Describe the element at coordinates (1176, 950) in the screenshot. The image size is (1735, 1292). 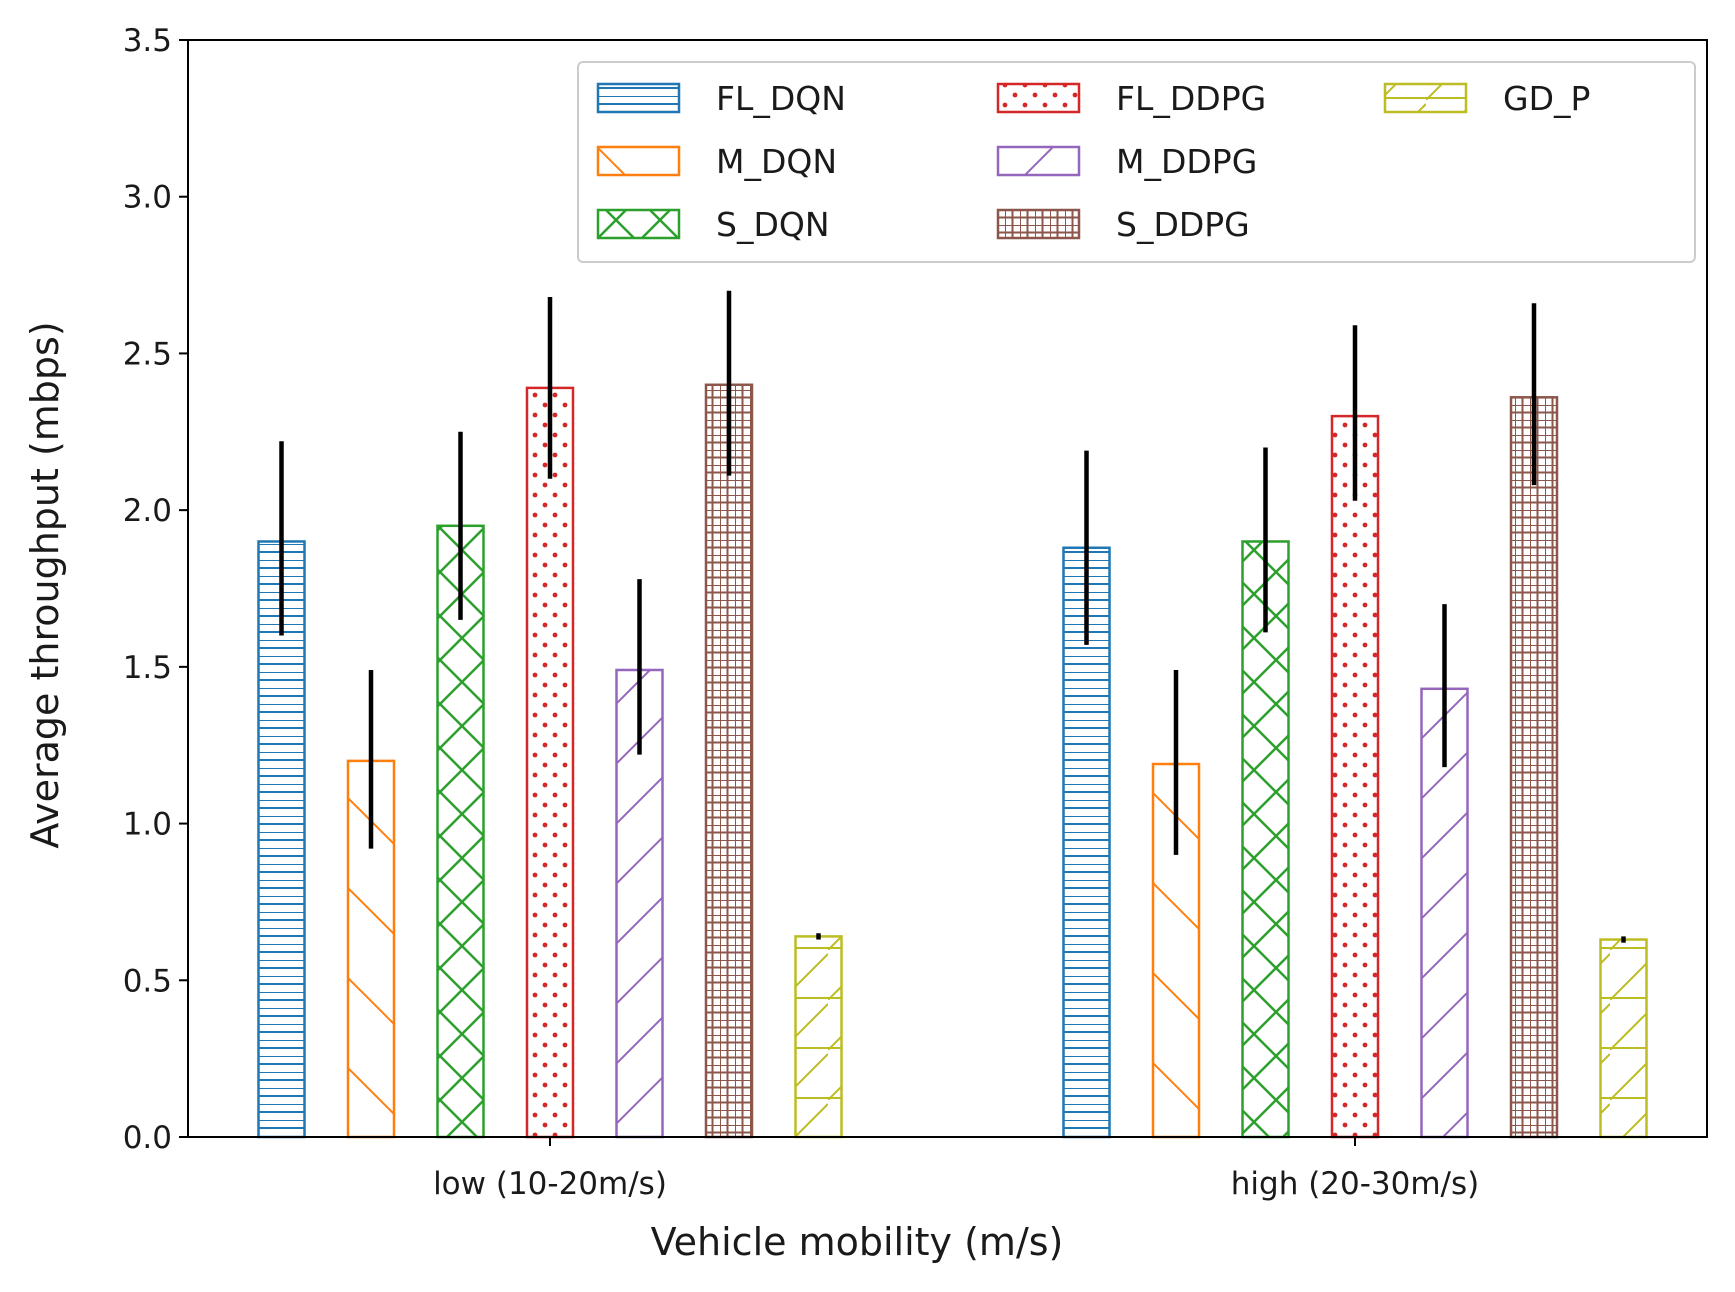
I see `bar-m-dqn-high` at that location.